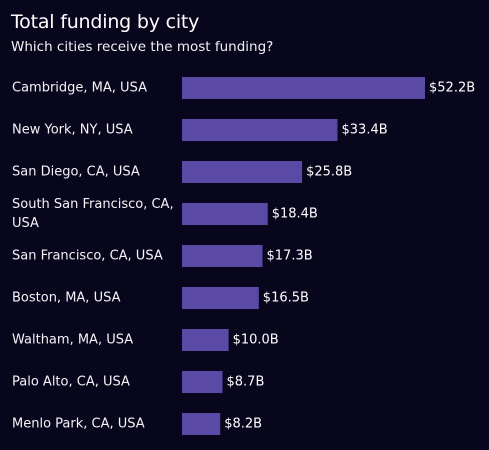 The image size is (489, 450). Describe the element at coordinates (142, 47) in the screenshot. I see `chart-subtitle: Which cities receive the most funding?` at that location.